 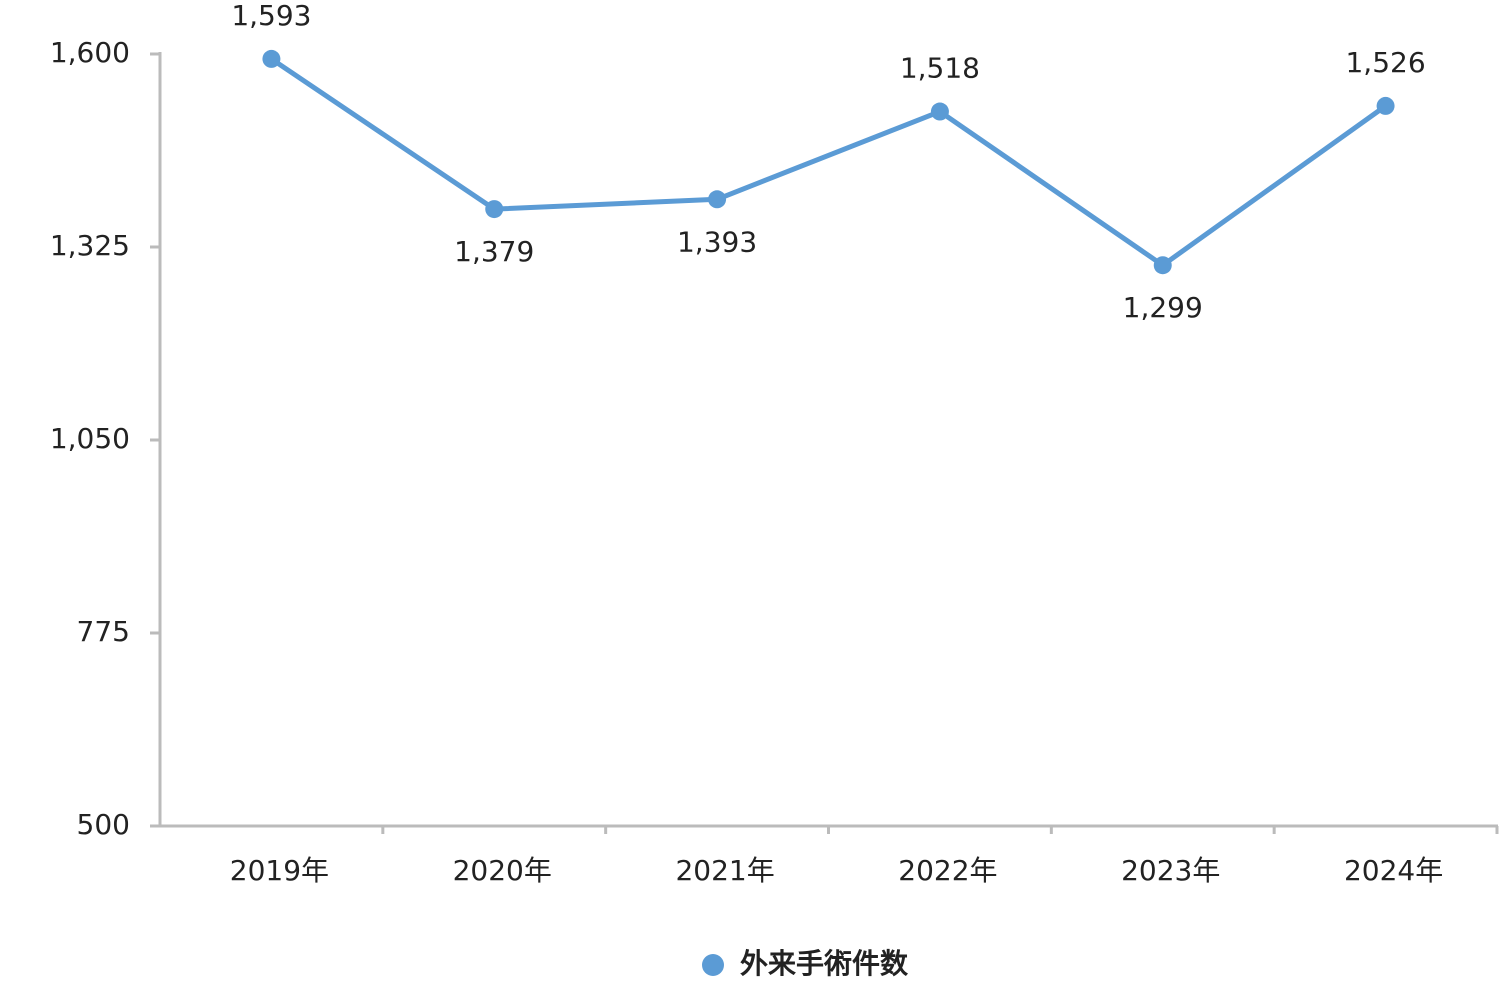 What do you see at coordinates (502, 870) in the screenshot?
I see `x-tick-label: 2020年` at bounding box center [502, 870].